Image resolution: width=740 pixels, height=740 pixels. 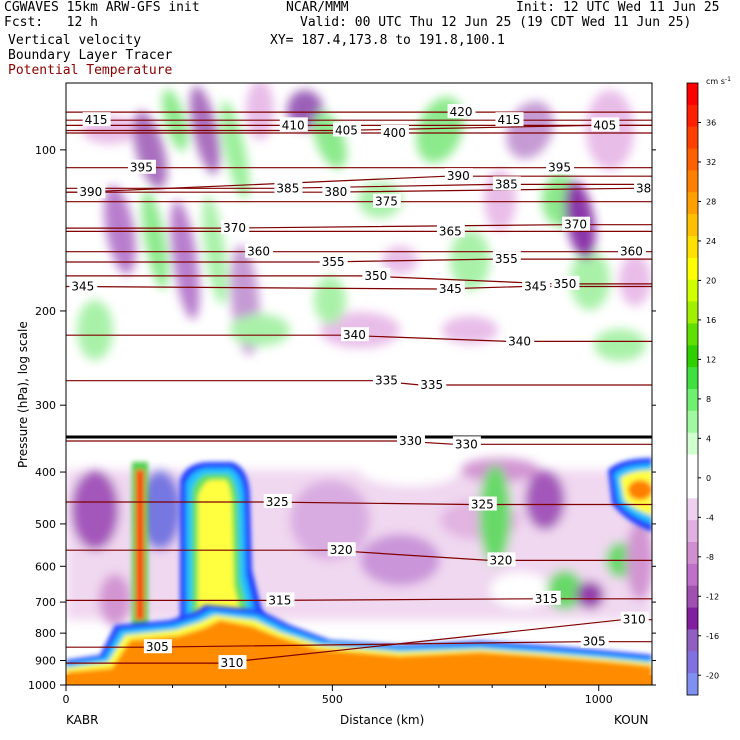 I want to click on colorbar-frame, so click(x=692, y=389).